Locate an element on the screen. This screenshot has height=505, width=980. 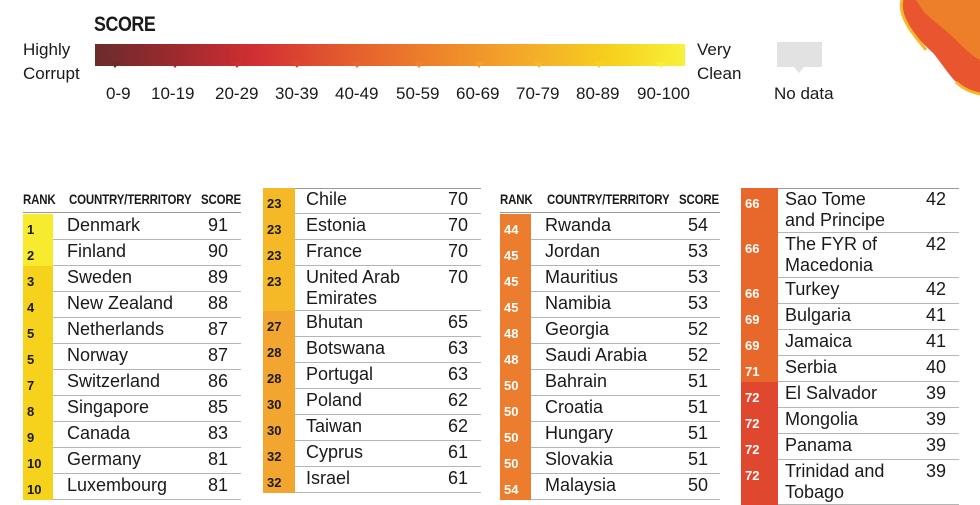
country-name: Bulgaria is located at coordinates (818, 315).